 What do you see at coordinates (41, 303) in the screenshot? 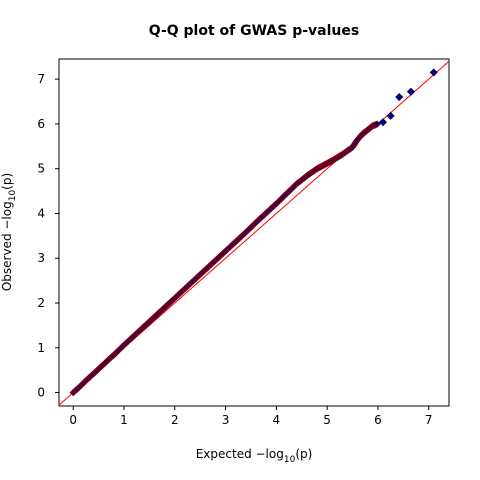
I see `y-tick-label: 2` at bounding box center [41, 303].